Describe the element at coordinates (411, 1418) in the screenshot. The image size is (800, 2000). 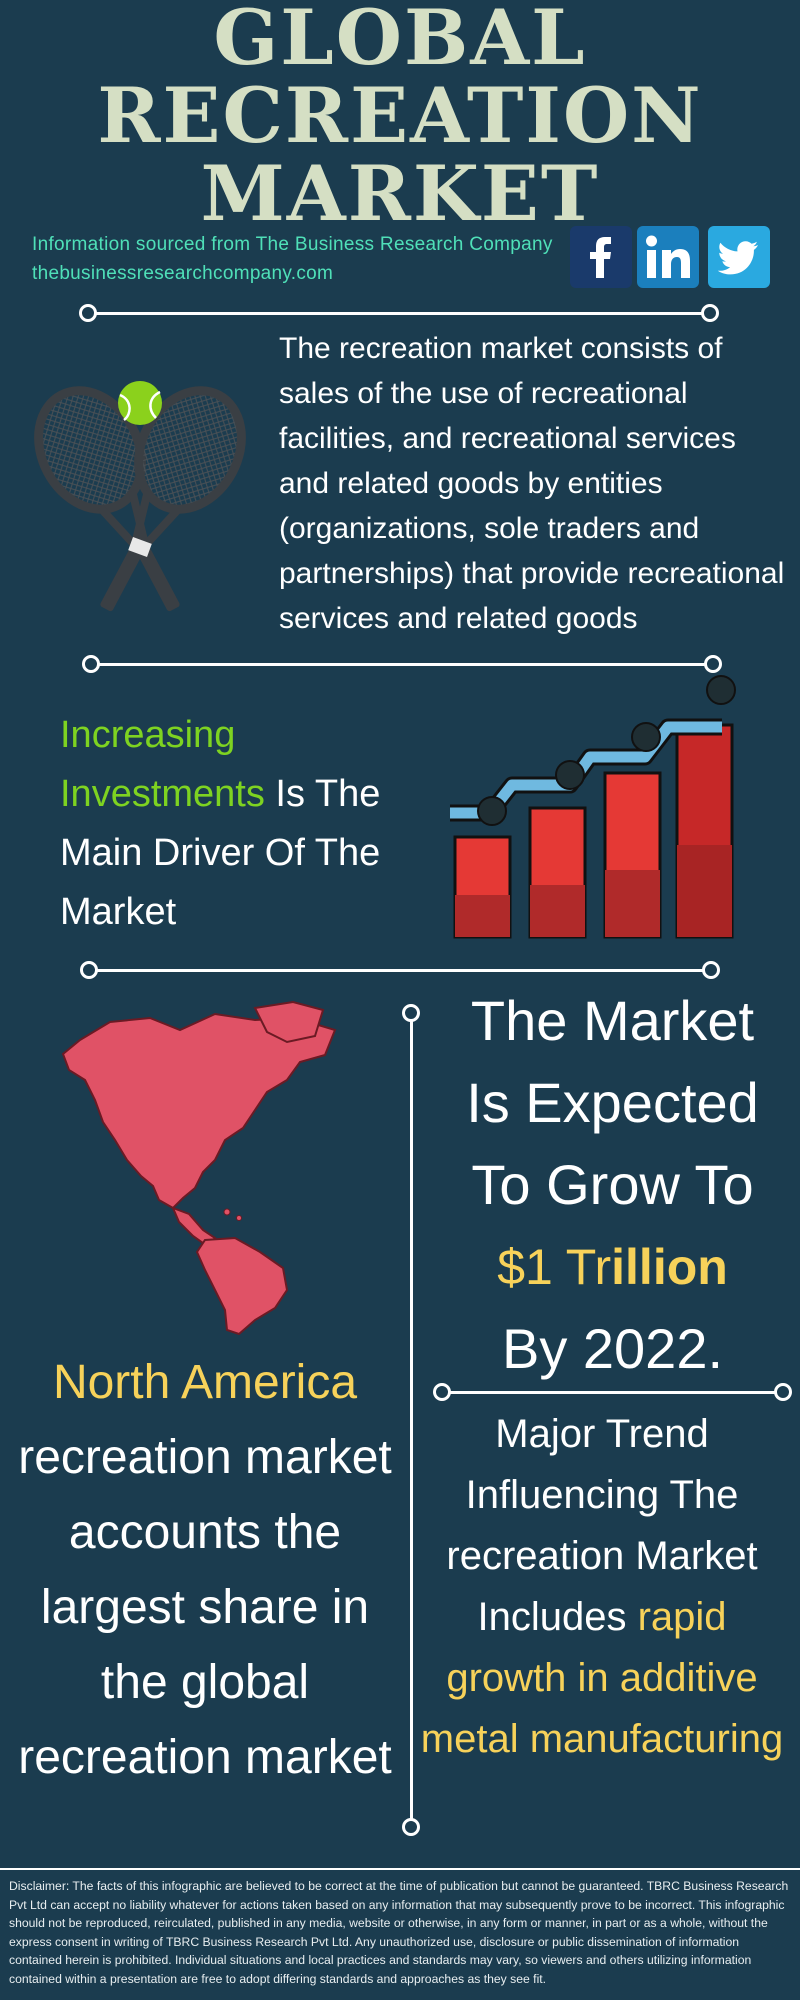
I see `vertical-divider` at that location.